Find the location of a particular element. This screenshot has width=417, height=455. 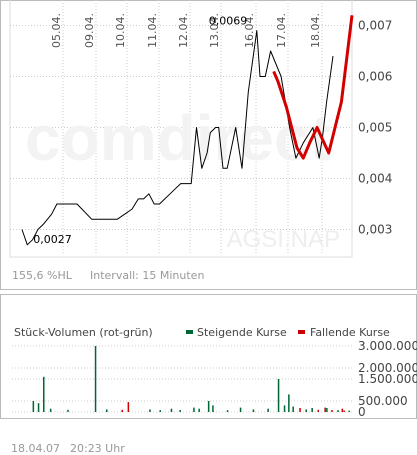

x-tick-label: 17.04. is located at coordinates (281, 30).